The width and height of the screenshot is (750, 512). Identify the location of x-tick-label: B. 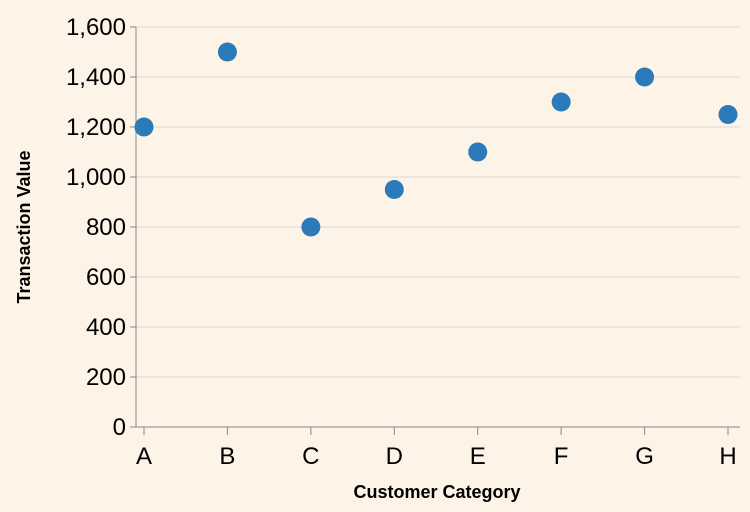
(227, 456).